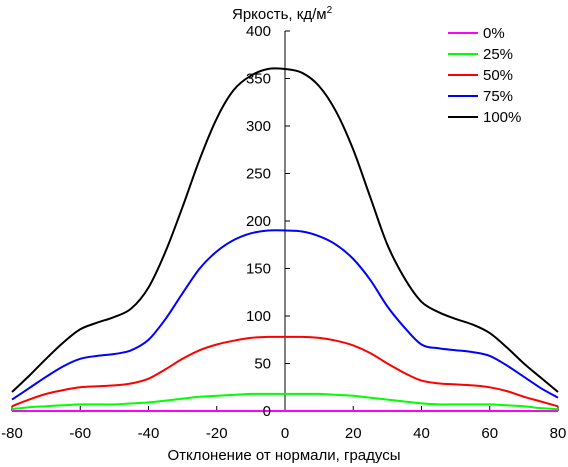 The image size is (568, 467). What do you see at coordinates (258, 174) in the screenshot?
I see `y-tick-label: 250` at bounding box center [258, 174].